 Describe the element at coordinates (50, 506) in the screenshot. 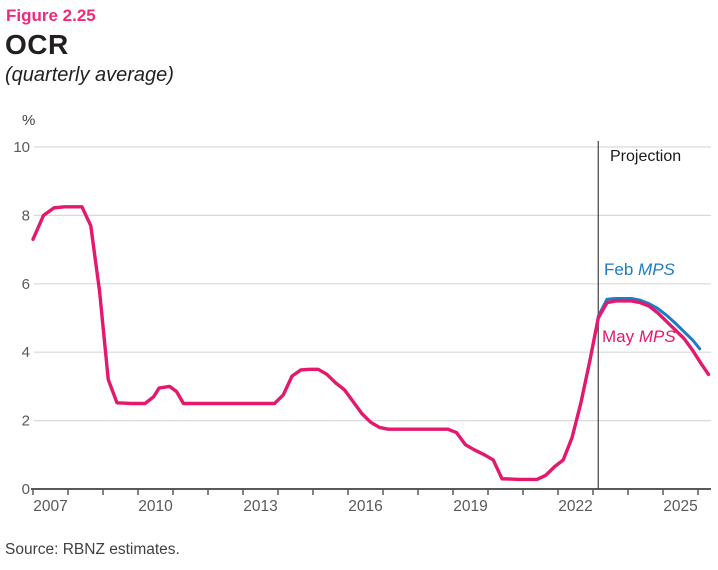

I see `x-label-2007: 2007` at that location.